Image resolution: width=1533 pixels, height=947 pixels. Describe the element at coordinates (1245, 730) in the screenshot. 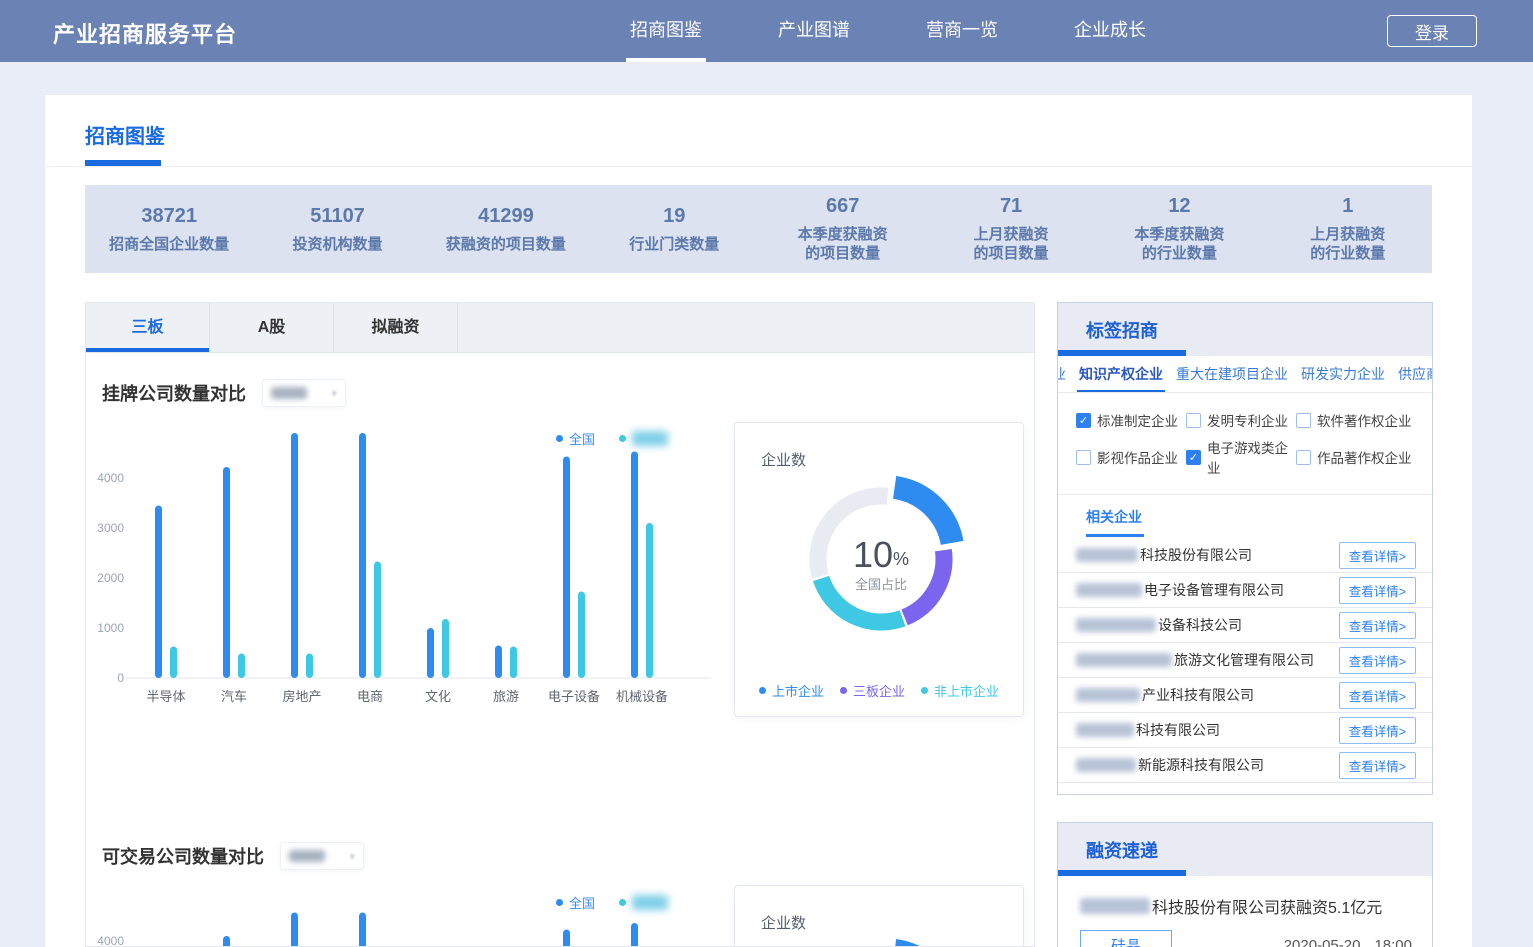

I see `company-row-6: 科技有限公司 查看详情>` at that location.